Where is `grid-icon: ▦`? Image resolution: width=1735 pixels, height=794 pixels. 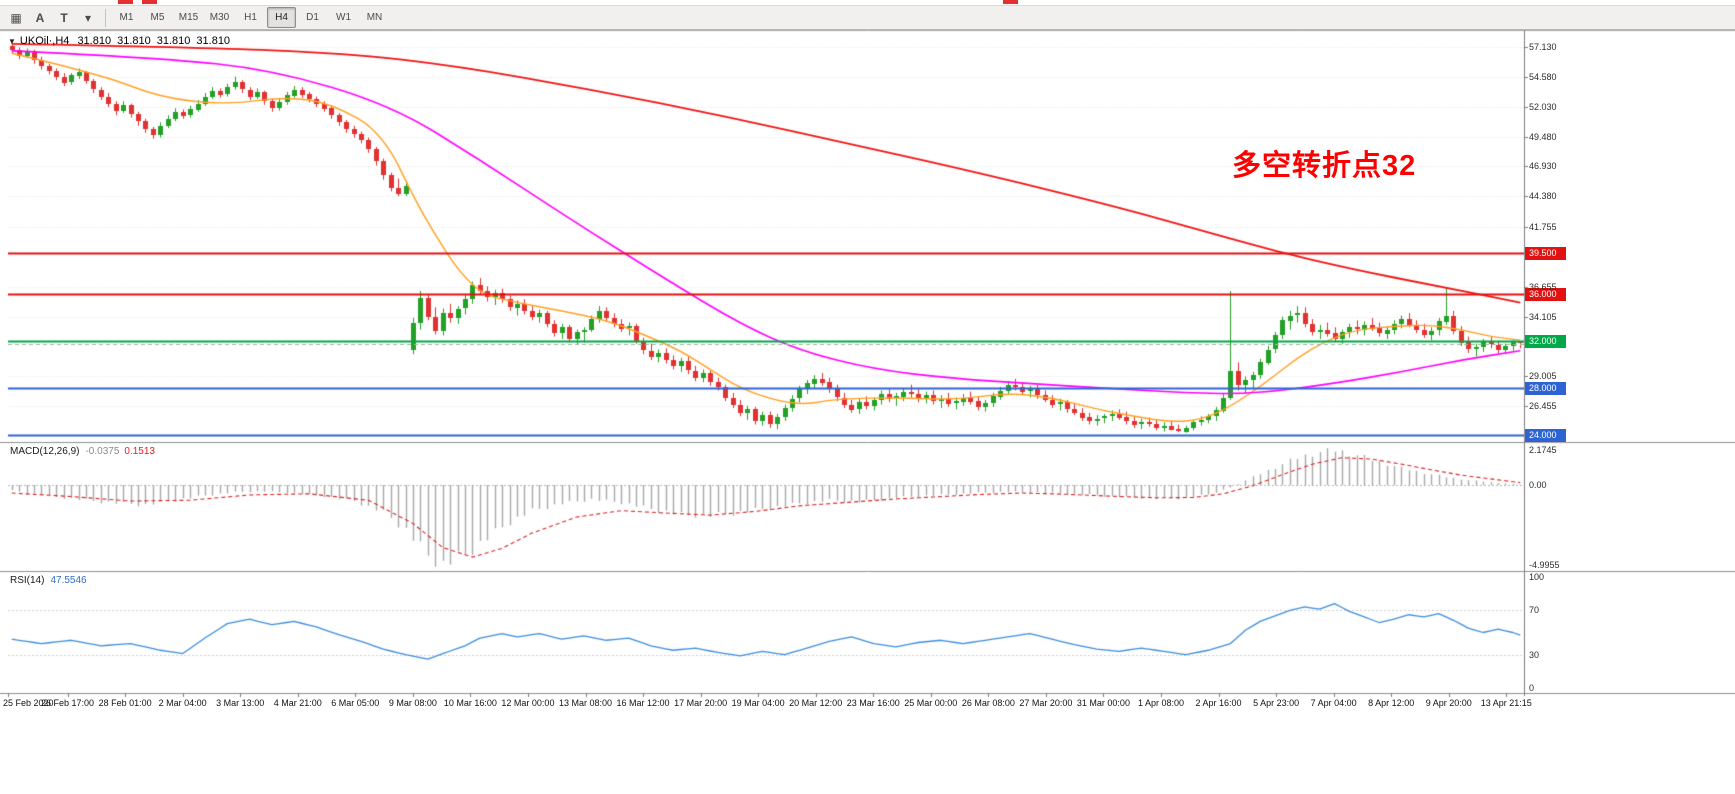 grid-icon: ▦ is located at coordinates (16, 17).